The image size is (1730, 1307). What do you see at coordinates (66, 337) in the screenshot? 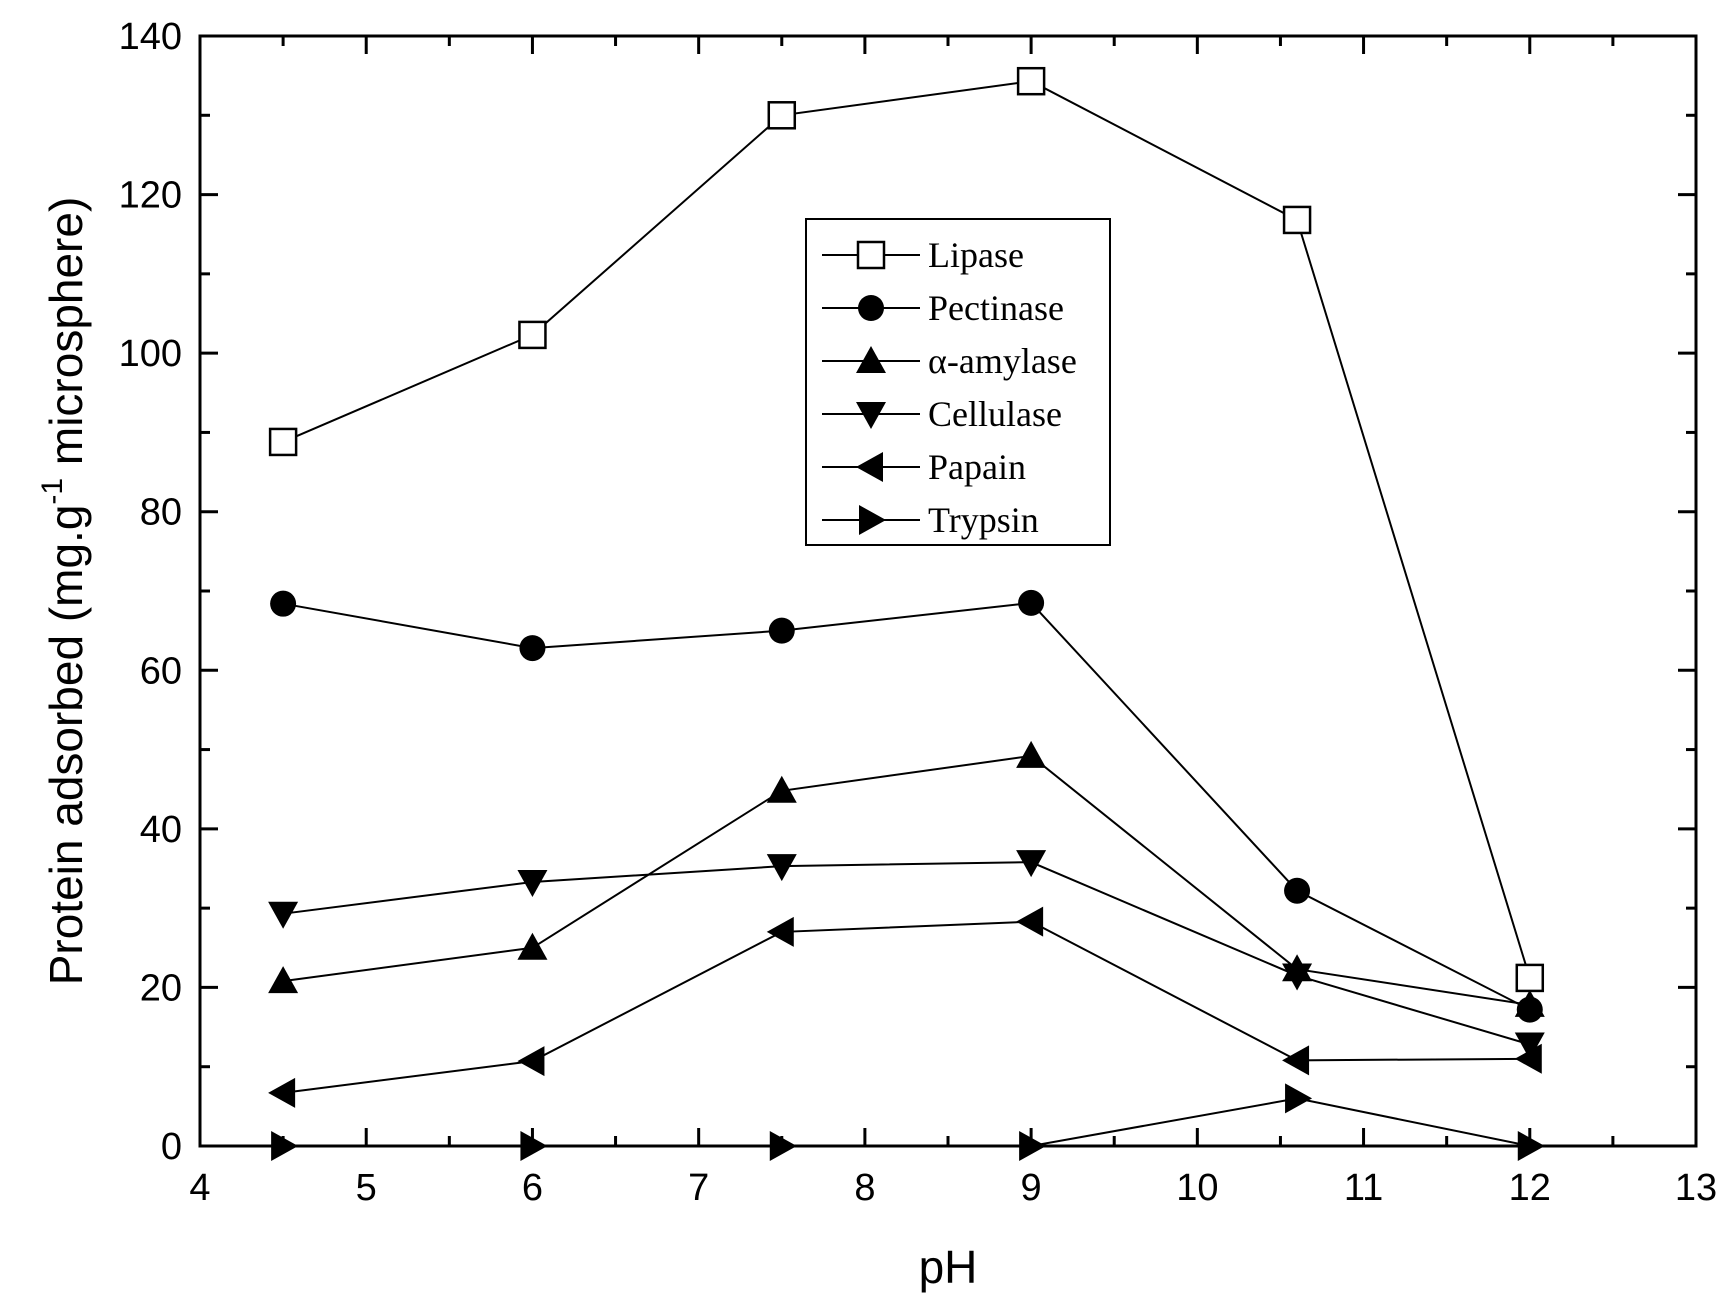
I see `y-axis-title-suffix: microsphere)` at bounding box center [66, 337].